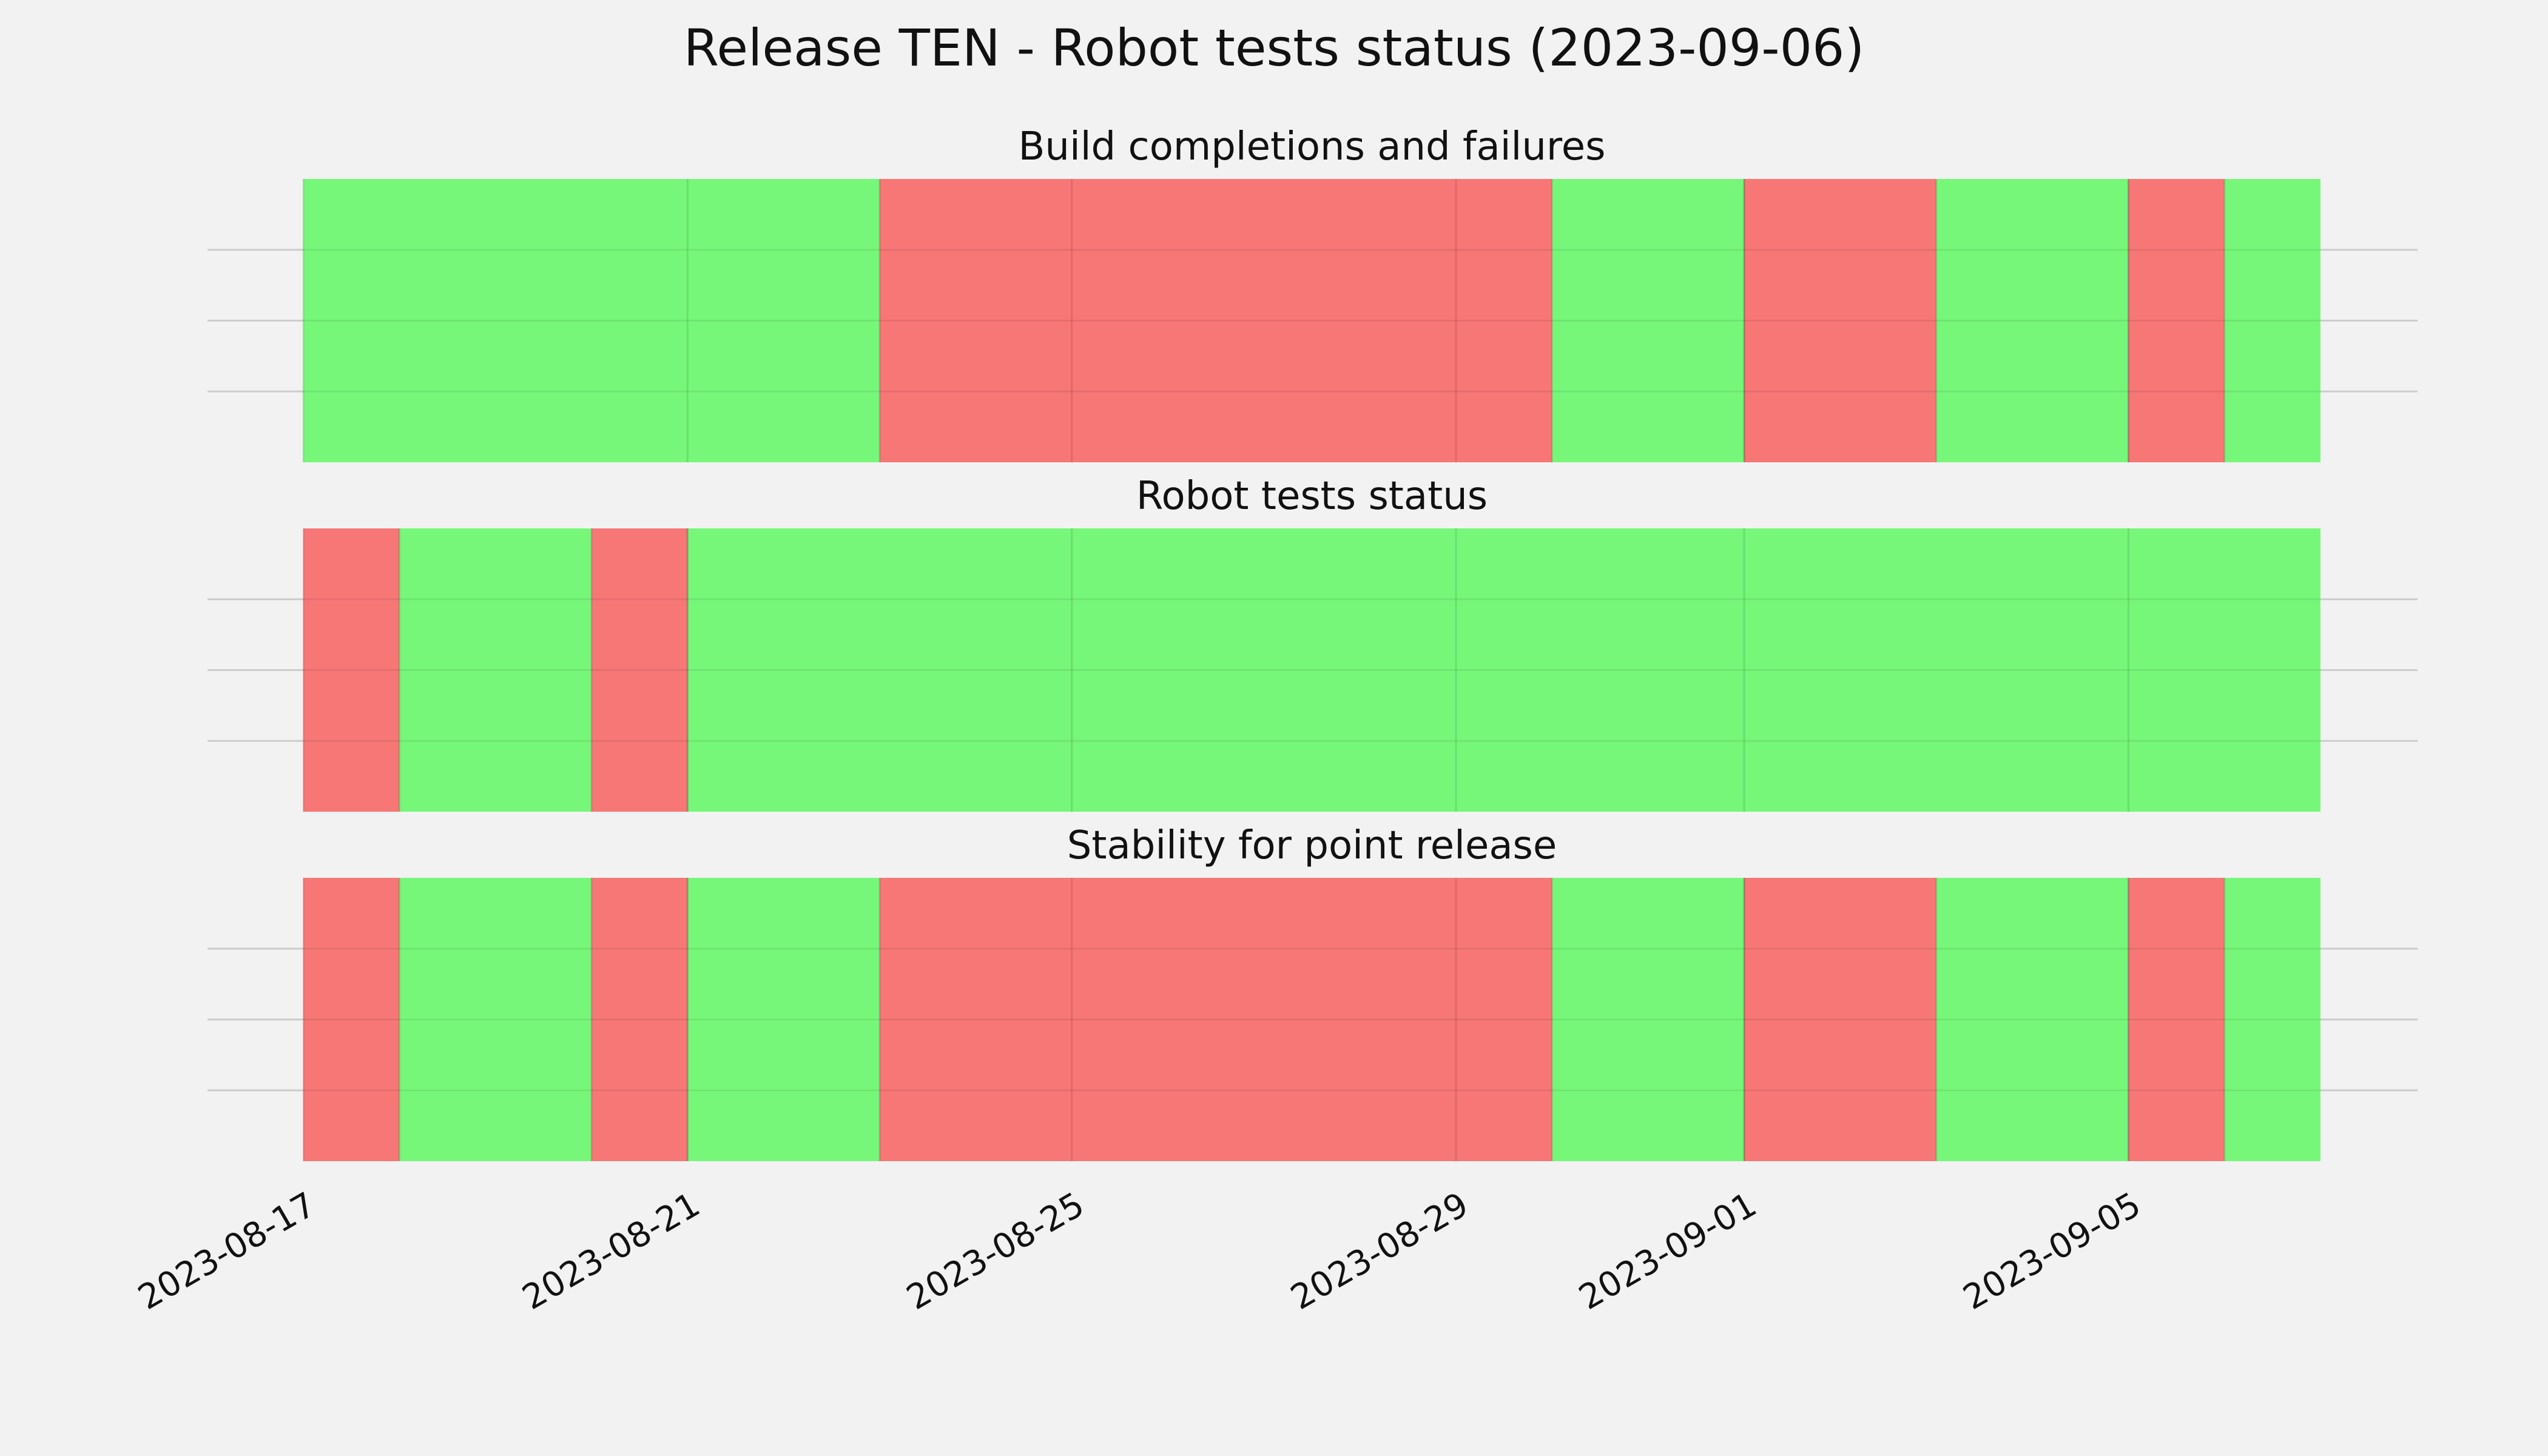  What do you see at coordinates (1379, 1251) in the screenshot?
I see `x-tick-label: 2023-08-29` at bounding box center [1379, 1251].